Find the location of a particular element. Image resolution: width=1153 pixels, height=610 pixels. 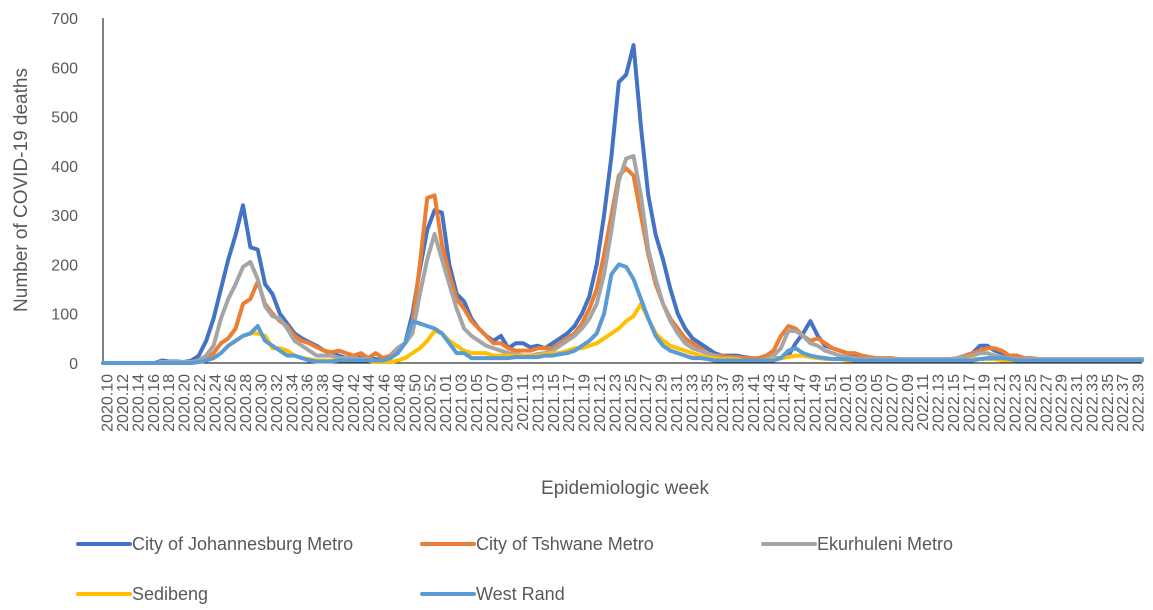

y-tick-label: 200 is located at coordinates (64, 265).